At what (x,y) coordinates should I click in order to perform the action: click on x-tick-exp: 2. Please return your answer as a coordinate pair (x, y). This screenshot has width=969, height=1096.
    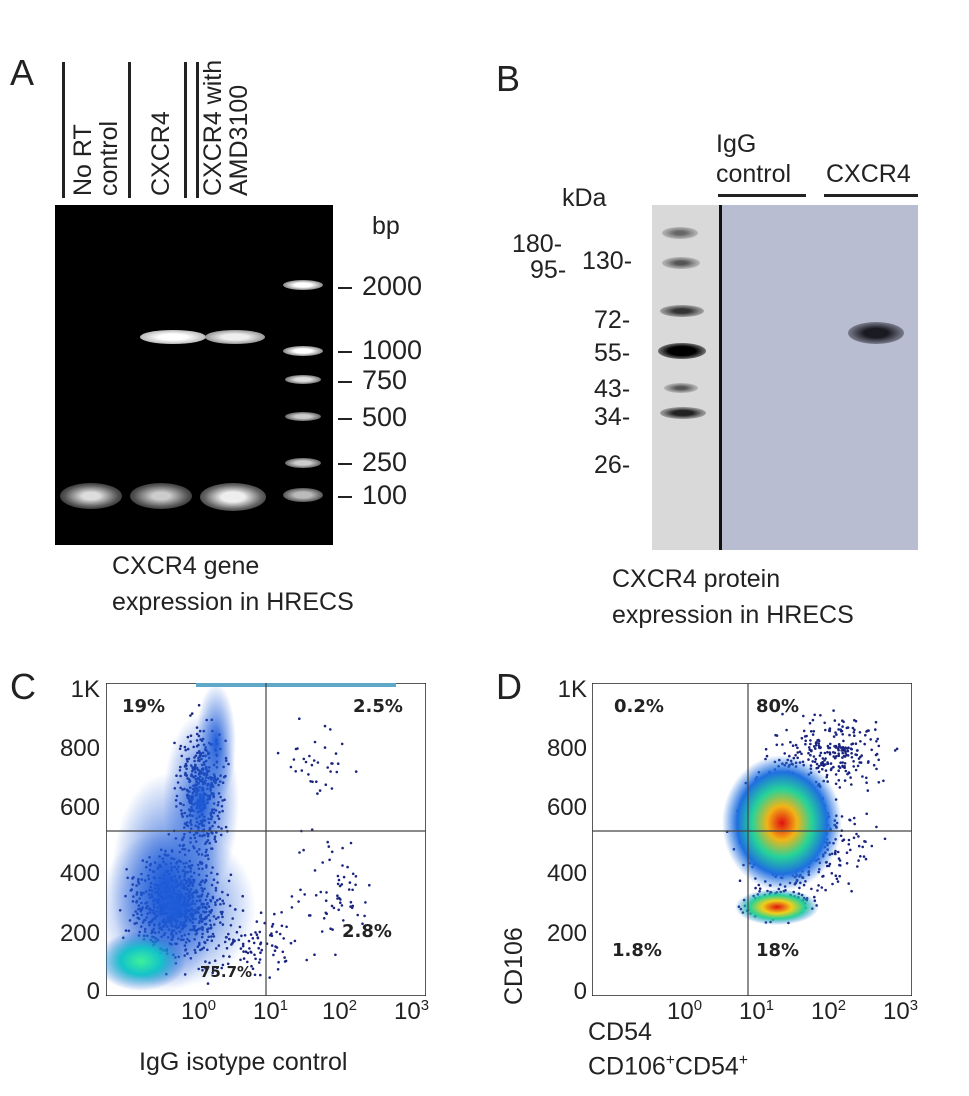
    Looking at the image, I should click on (352, 1006).